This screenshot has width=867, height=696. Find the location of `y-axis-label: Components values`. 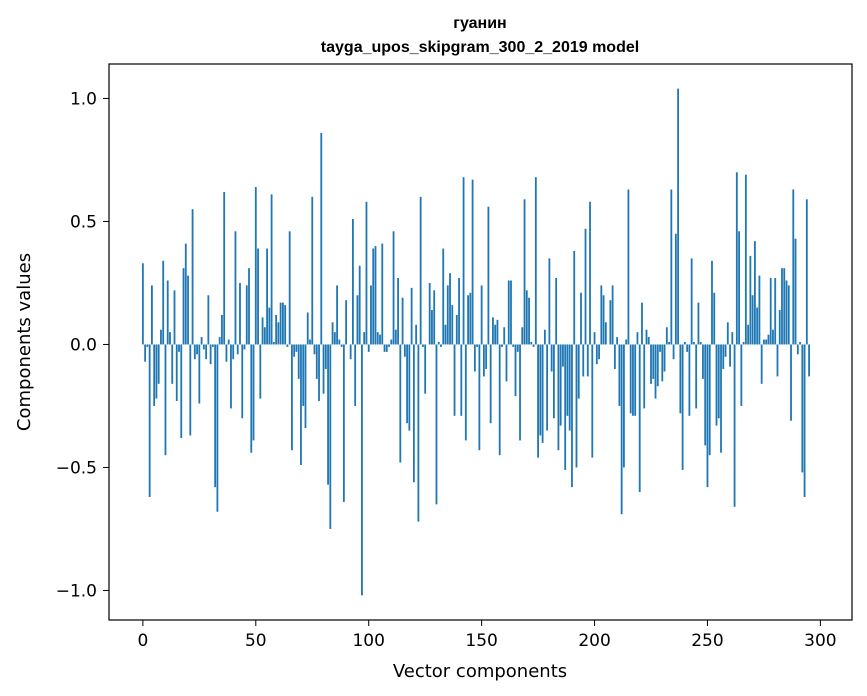

y-axis-label: Components values is located at coordinates (24, 342).